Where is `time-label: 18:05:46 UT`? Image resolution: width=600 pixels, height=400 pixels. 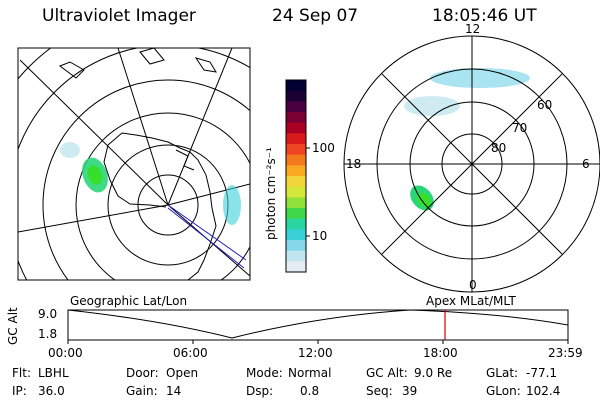 time-label: 18:05:46 UT is located at coordinates (484, 16).